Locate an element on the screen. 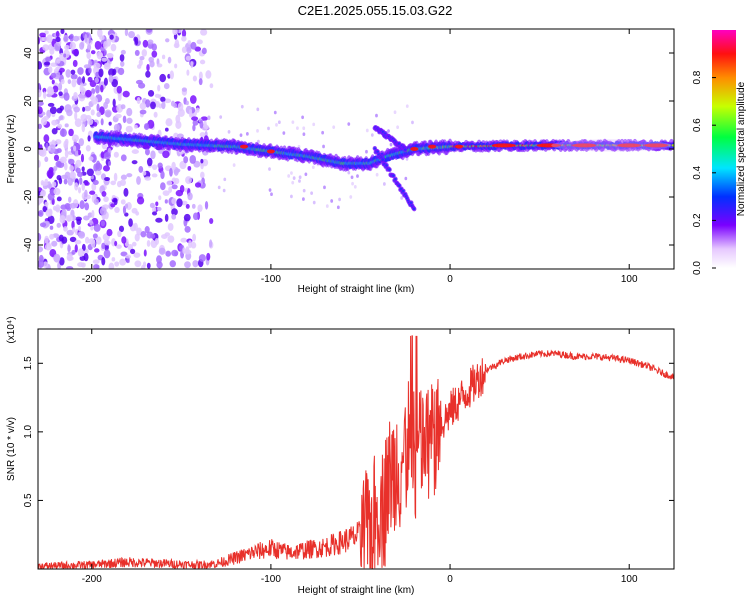  y-tick-label: 0 is located at coordinates (28, 149).